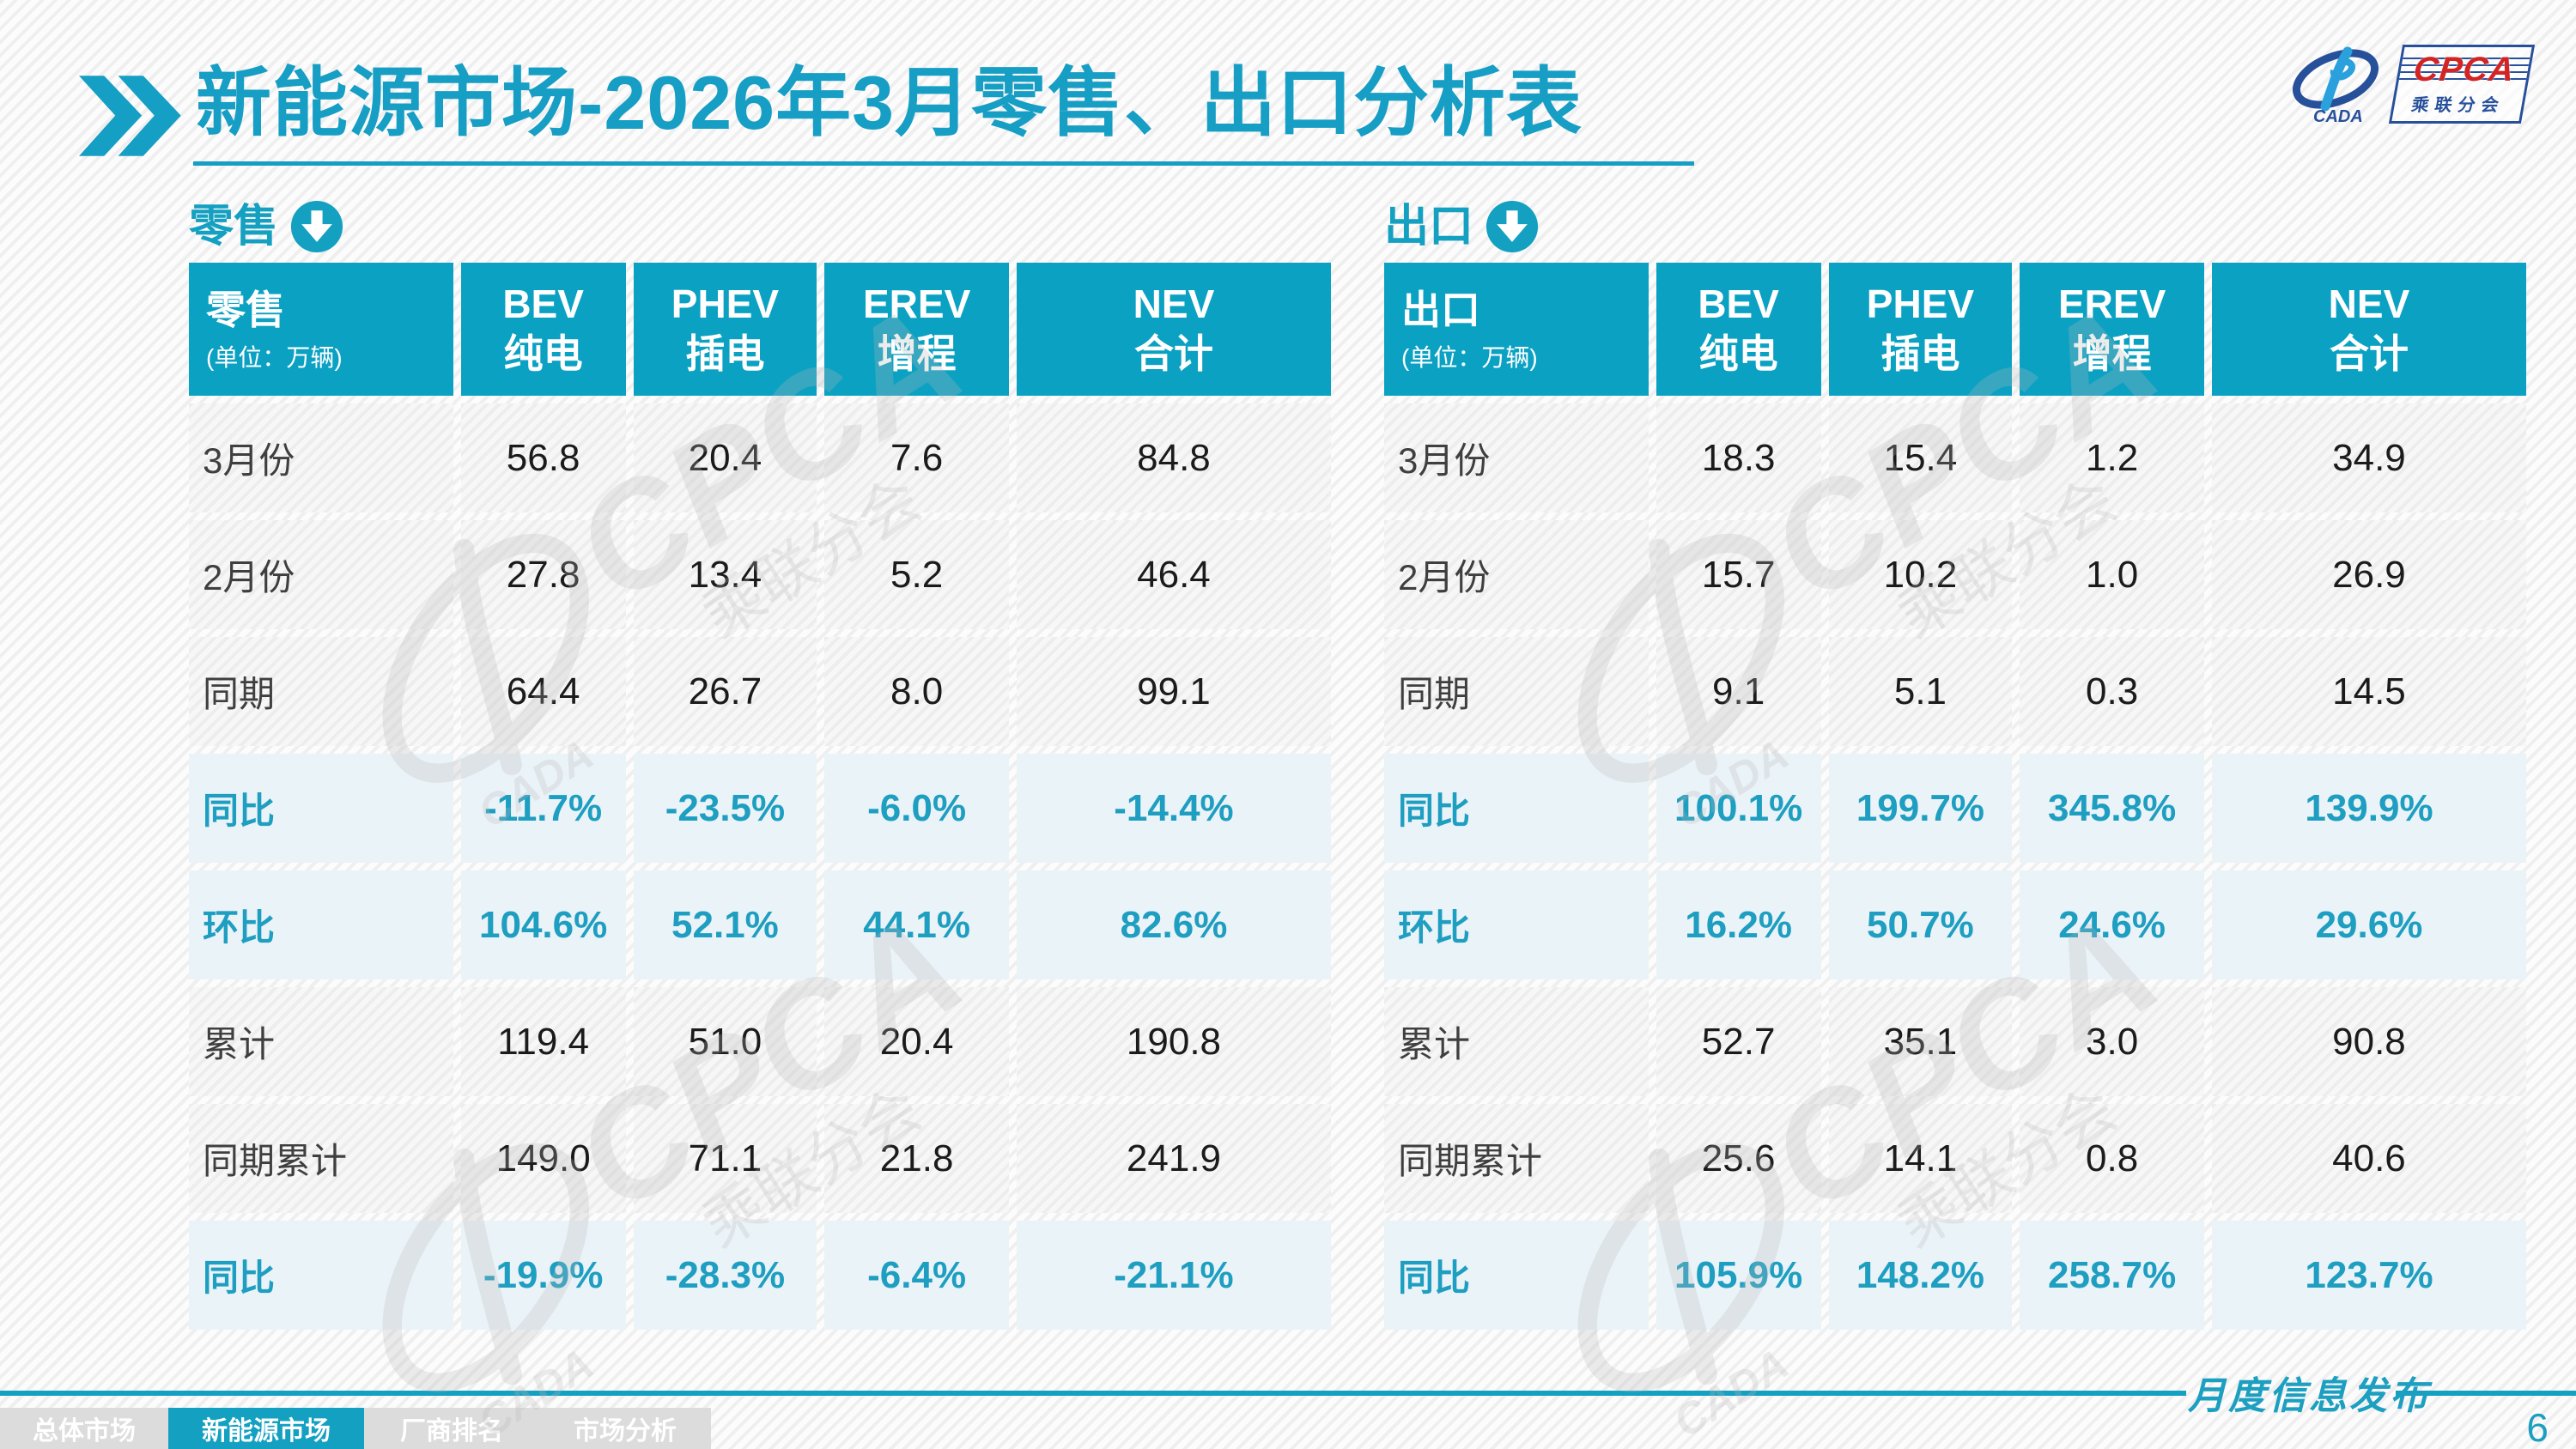  Describe the element at coordinates (725, 1158) in the screenshot. I see `table-cell: 71.1` at that location.